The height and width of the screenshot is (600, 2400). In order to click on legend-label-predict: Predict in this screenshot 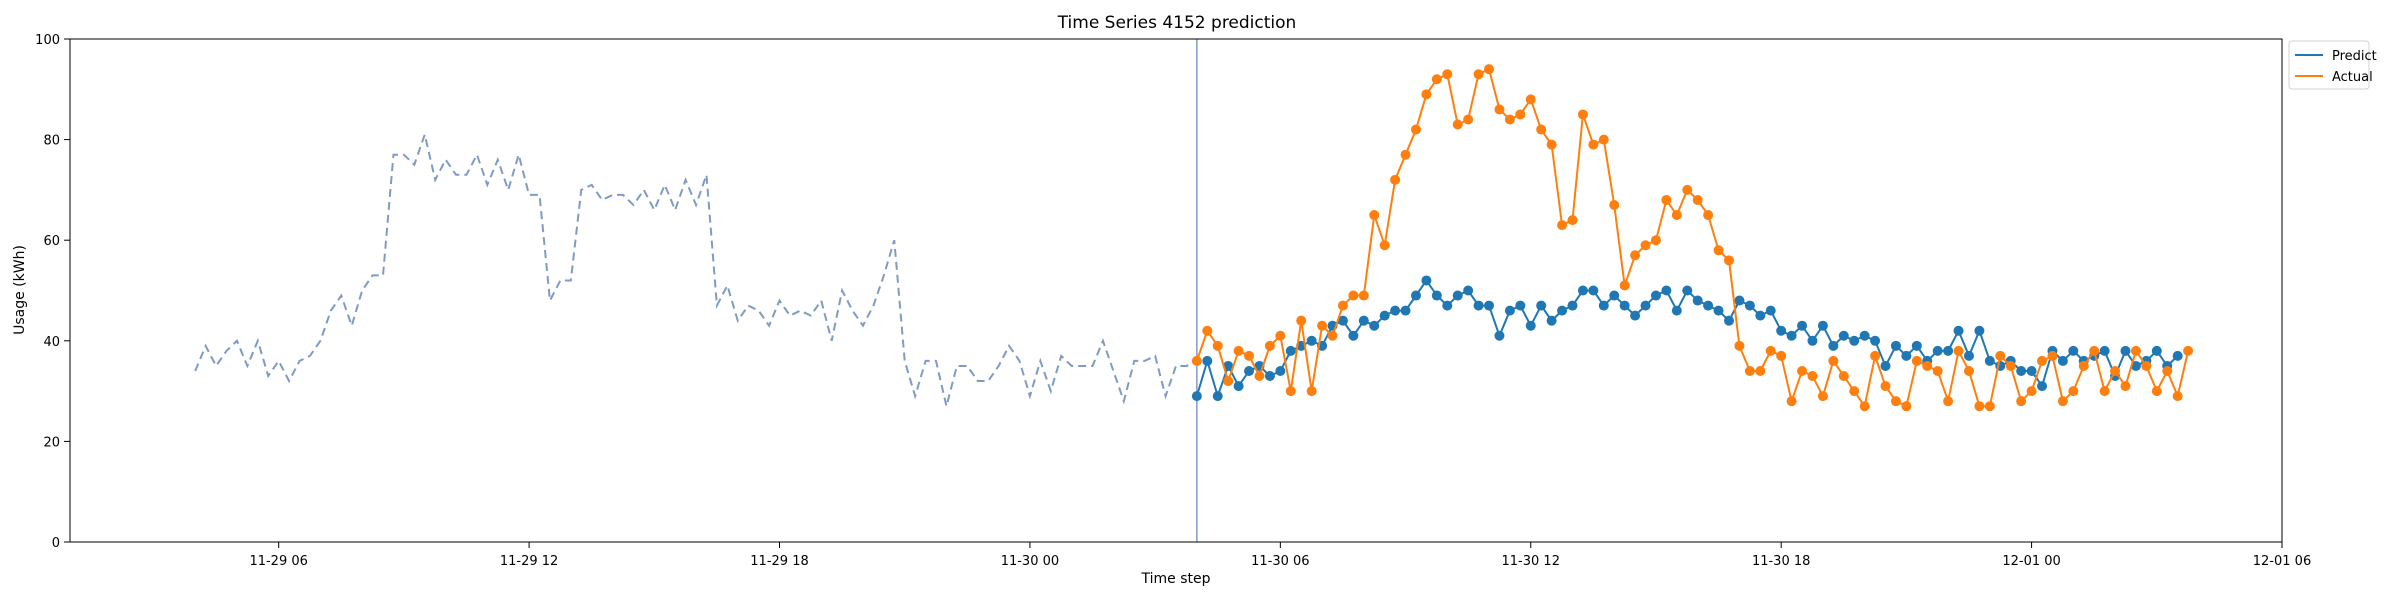, I will do `click(2354, 56)`.